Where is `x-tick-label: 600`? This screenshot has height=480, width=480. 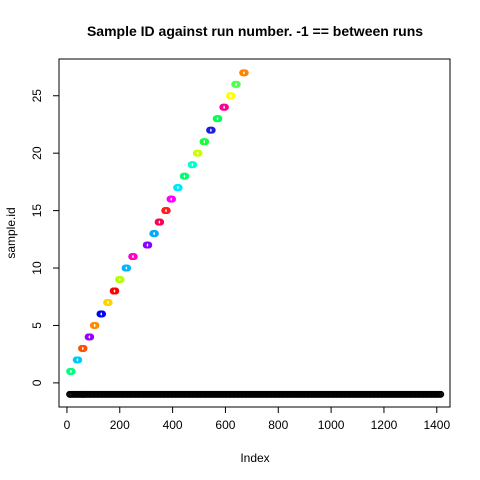
x-tick-label: 600 is located at coordinates (225, 425).